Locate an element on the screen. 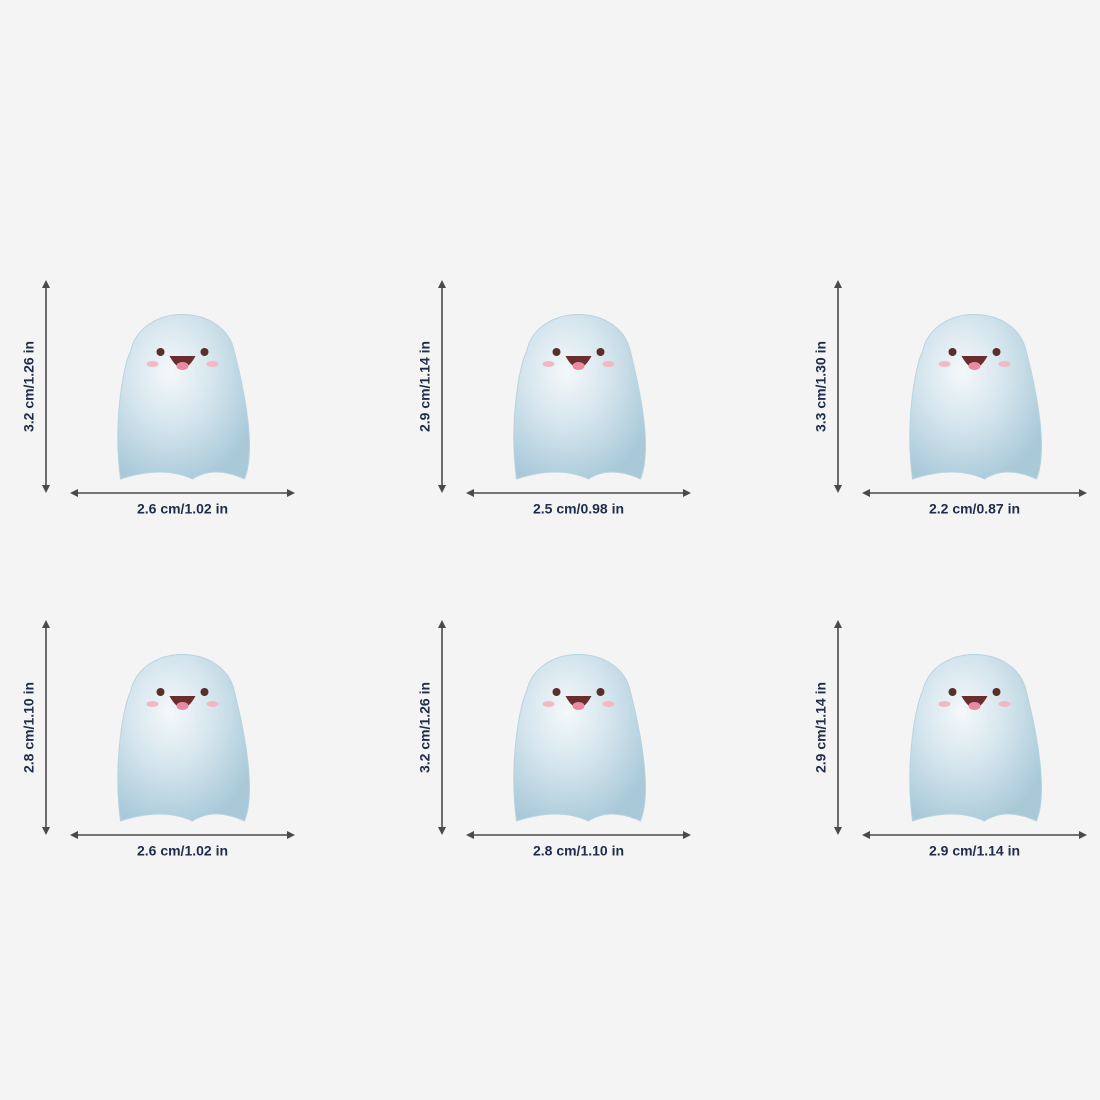 The image size is (1100, 1100). height-label: 2.8 cm/1.10 in is located at coordinates (29, 727).